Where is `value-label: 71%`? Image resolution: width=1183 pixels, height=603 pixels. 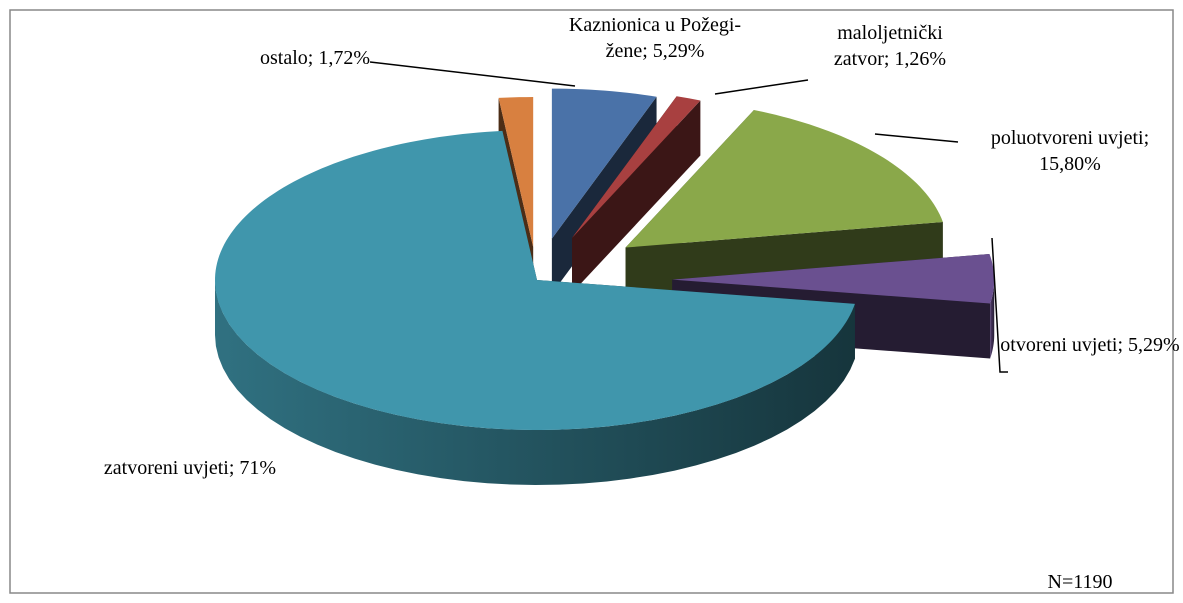
value-label: 71% is located at coordinates (258, 468).